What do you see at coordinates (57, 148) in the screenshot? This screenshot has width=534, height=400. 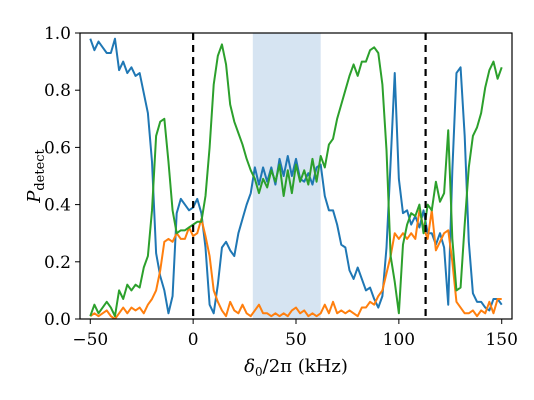 I see `y-tick-label: 0.6` at bounding box center [57, 148].